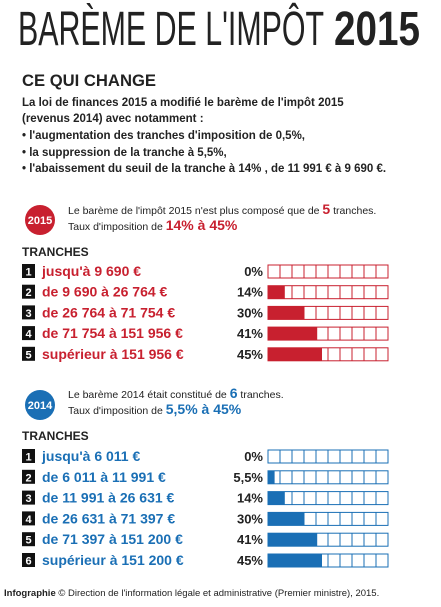  Describe the element at coordinates (113, 354) in the screenshot. I see `bracket-range: supérieur à 151 956 €` at that location.